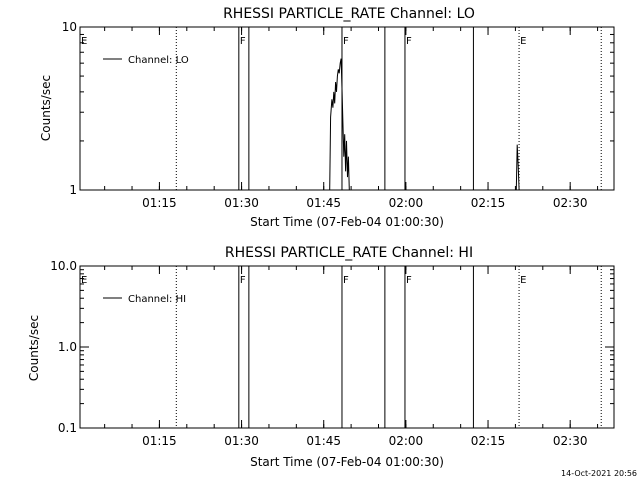 This screenshot has height=480, width=640. Describe the element at coordinates (349, 253) in the screenshot. I see `chart-title: RHESSI PARTICLE_RATE Channel: HI` at that location.